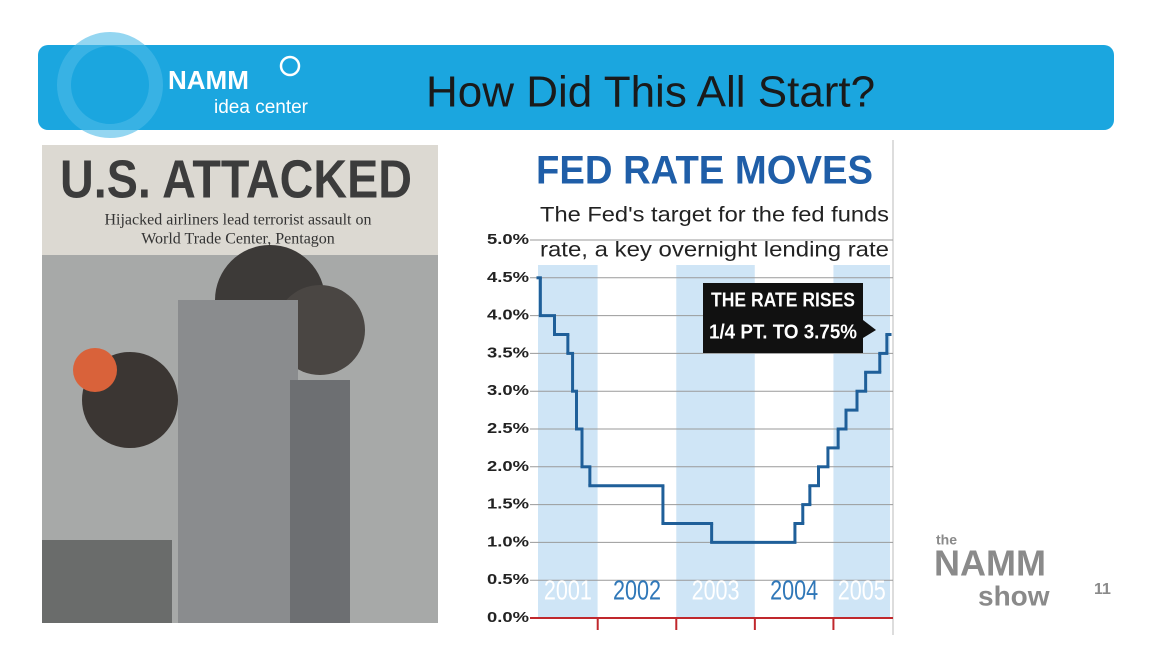 Image resolution: width=1152 pixels, height=648 pixels. What do you see at coordinates (946, 540) in the screenshot?
I see `footer-logo-small: the` at bounding box center [946, 540].